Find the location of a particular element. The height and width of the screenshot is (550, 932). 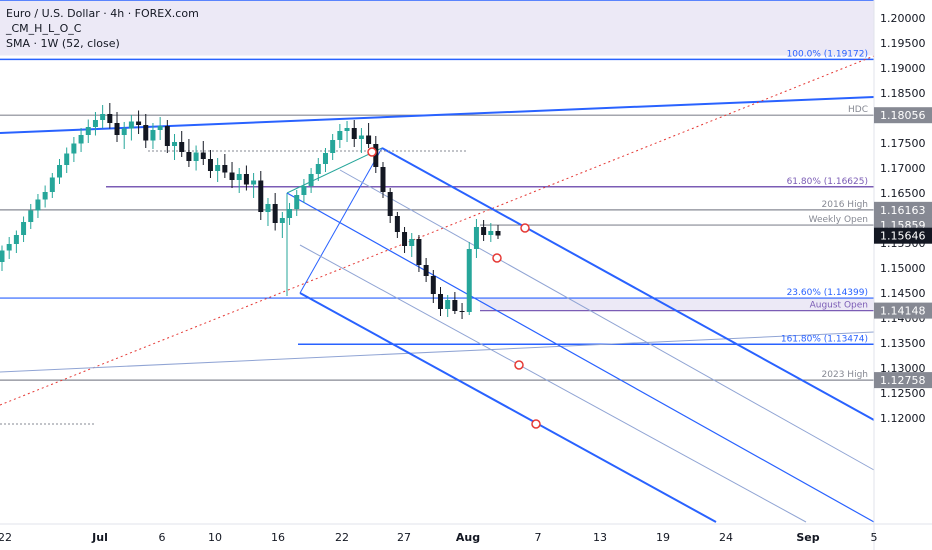

pitchfork-base is located at coordinates (341, 220).